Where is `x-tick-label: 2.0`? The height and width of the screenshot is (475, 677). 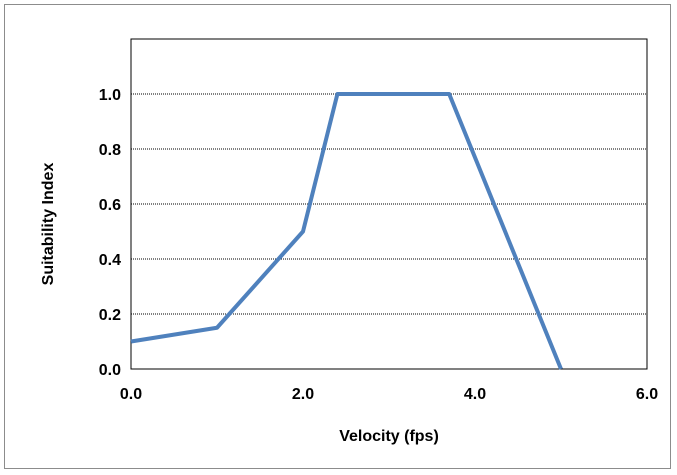
x-tick-label: 2.0 is located at coordinates (303, 394).